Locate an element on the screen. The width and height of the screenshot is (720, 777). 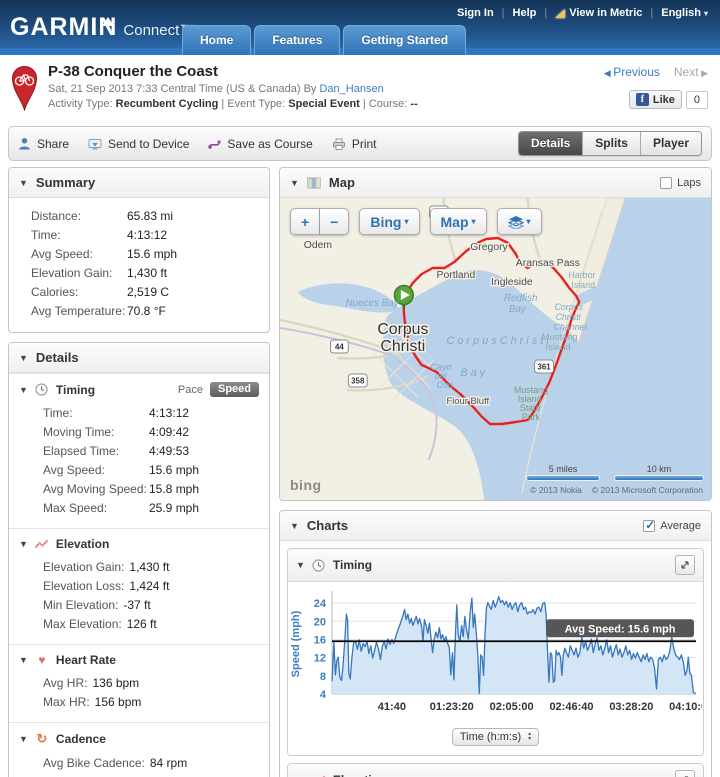
route-track is located at coordinates (491, 331).